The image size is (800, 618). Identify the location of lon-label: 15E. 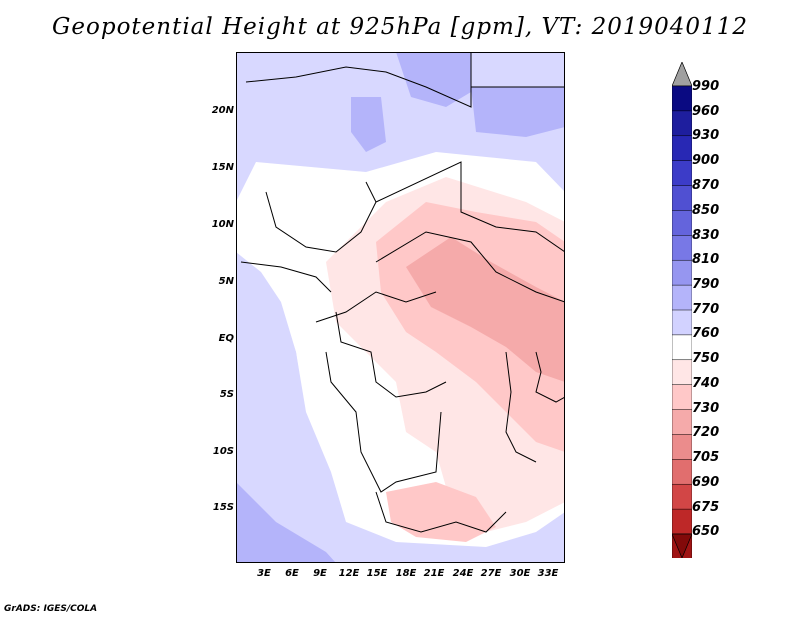
(377, 573).